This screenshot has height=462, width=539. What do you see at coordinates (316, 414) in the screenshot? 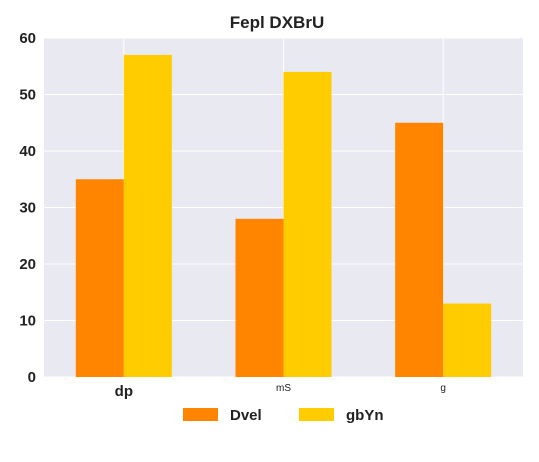
I see `legend-swatch-gbYn` at bounding box center [316, 414].